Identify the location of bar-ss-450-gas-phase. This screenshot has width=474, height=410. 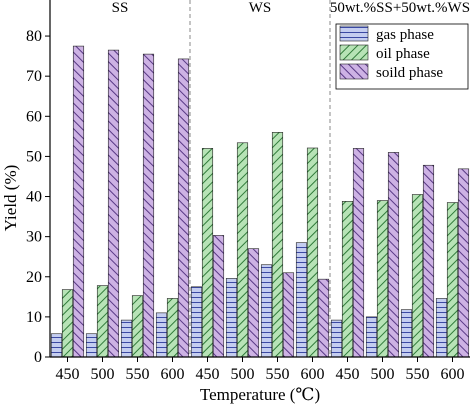
(56, 345).